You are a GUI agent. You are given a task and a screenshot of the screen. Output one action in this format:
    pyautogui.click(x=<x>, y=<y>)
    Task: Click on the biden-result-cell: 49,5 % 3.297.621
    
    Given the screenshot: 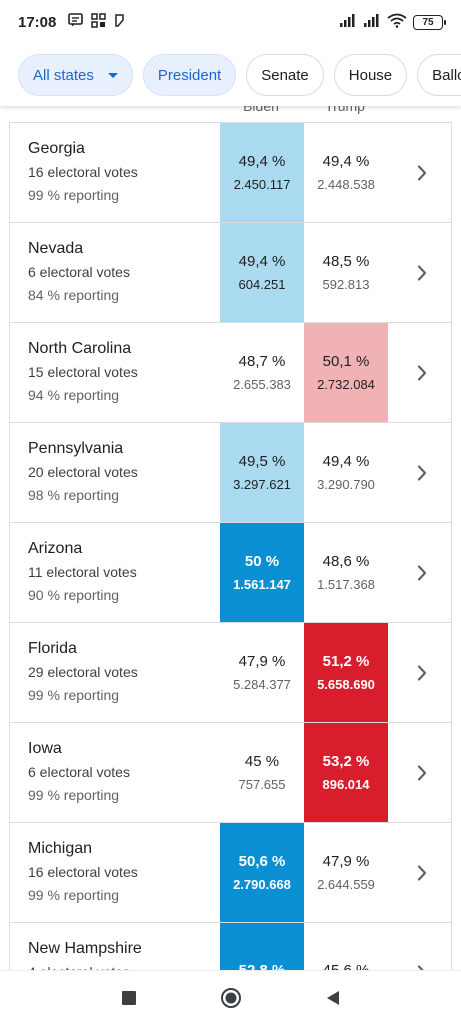 What is the action you would take?
    pyautogui.click(x=262, y=472)
    